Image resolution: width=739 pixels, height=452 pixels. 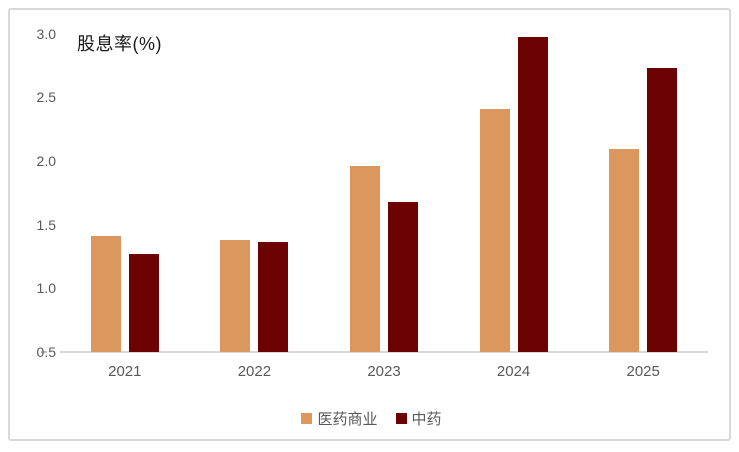 What do you see at coordinates (46, 160) in the screenshot?
I see `y-axis-tick-label: 2.0` at bounding box center [46, 160].